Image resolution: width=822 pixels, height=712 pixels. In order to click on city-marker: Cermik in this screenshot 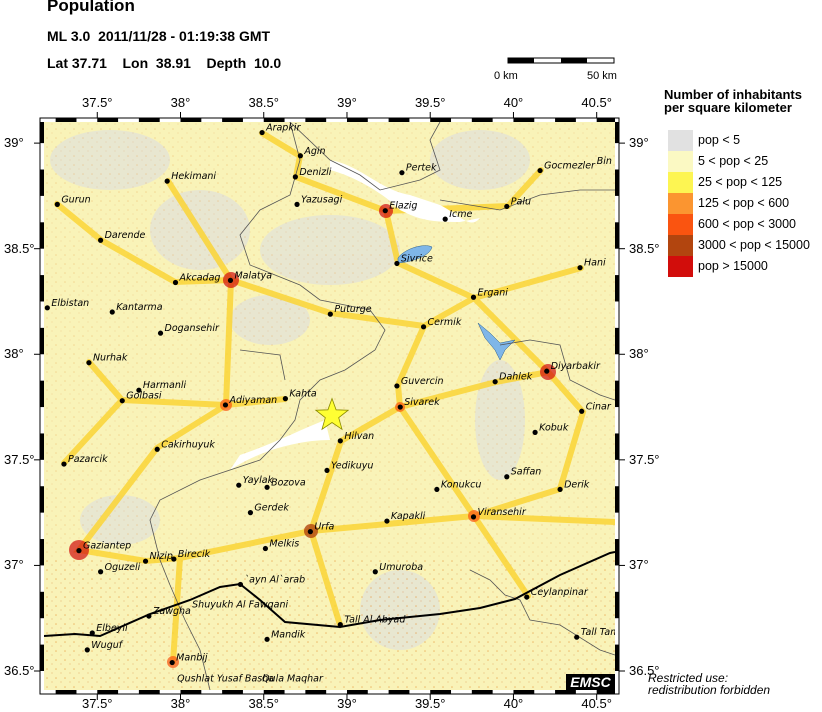, I will do `click(441, 323)`.